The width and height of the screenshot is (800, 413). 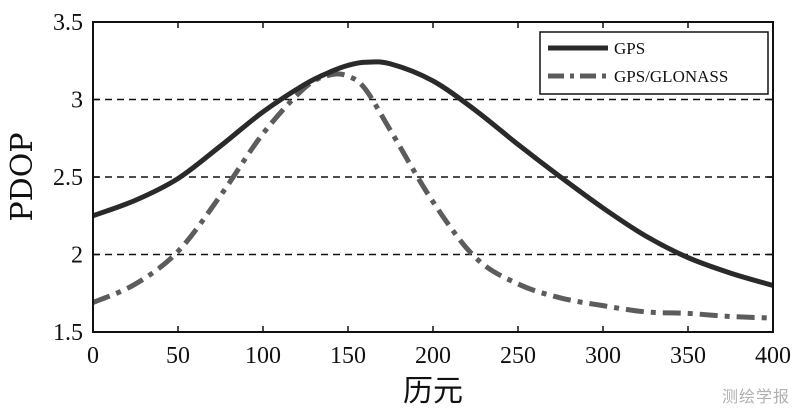 What do you see at coordinates (68, 333) in the screenshot?
I see `y-tick-label-1-5: 1.5` at bounding box center [68, 333].